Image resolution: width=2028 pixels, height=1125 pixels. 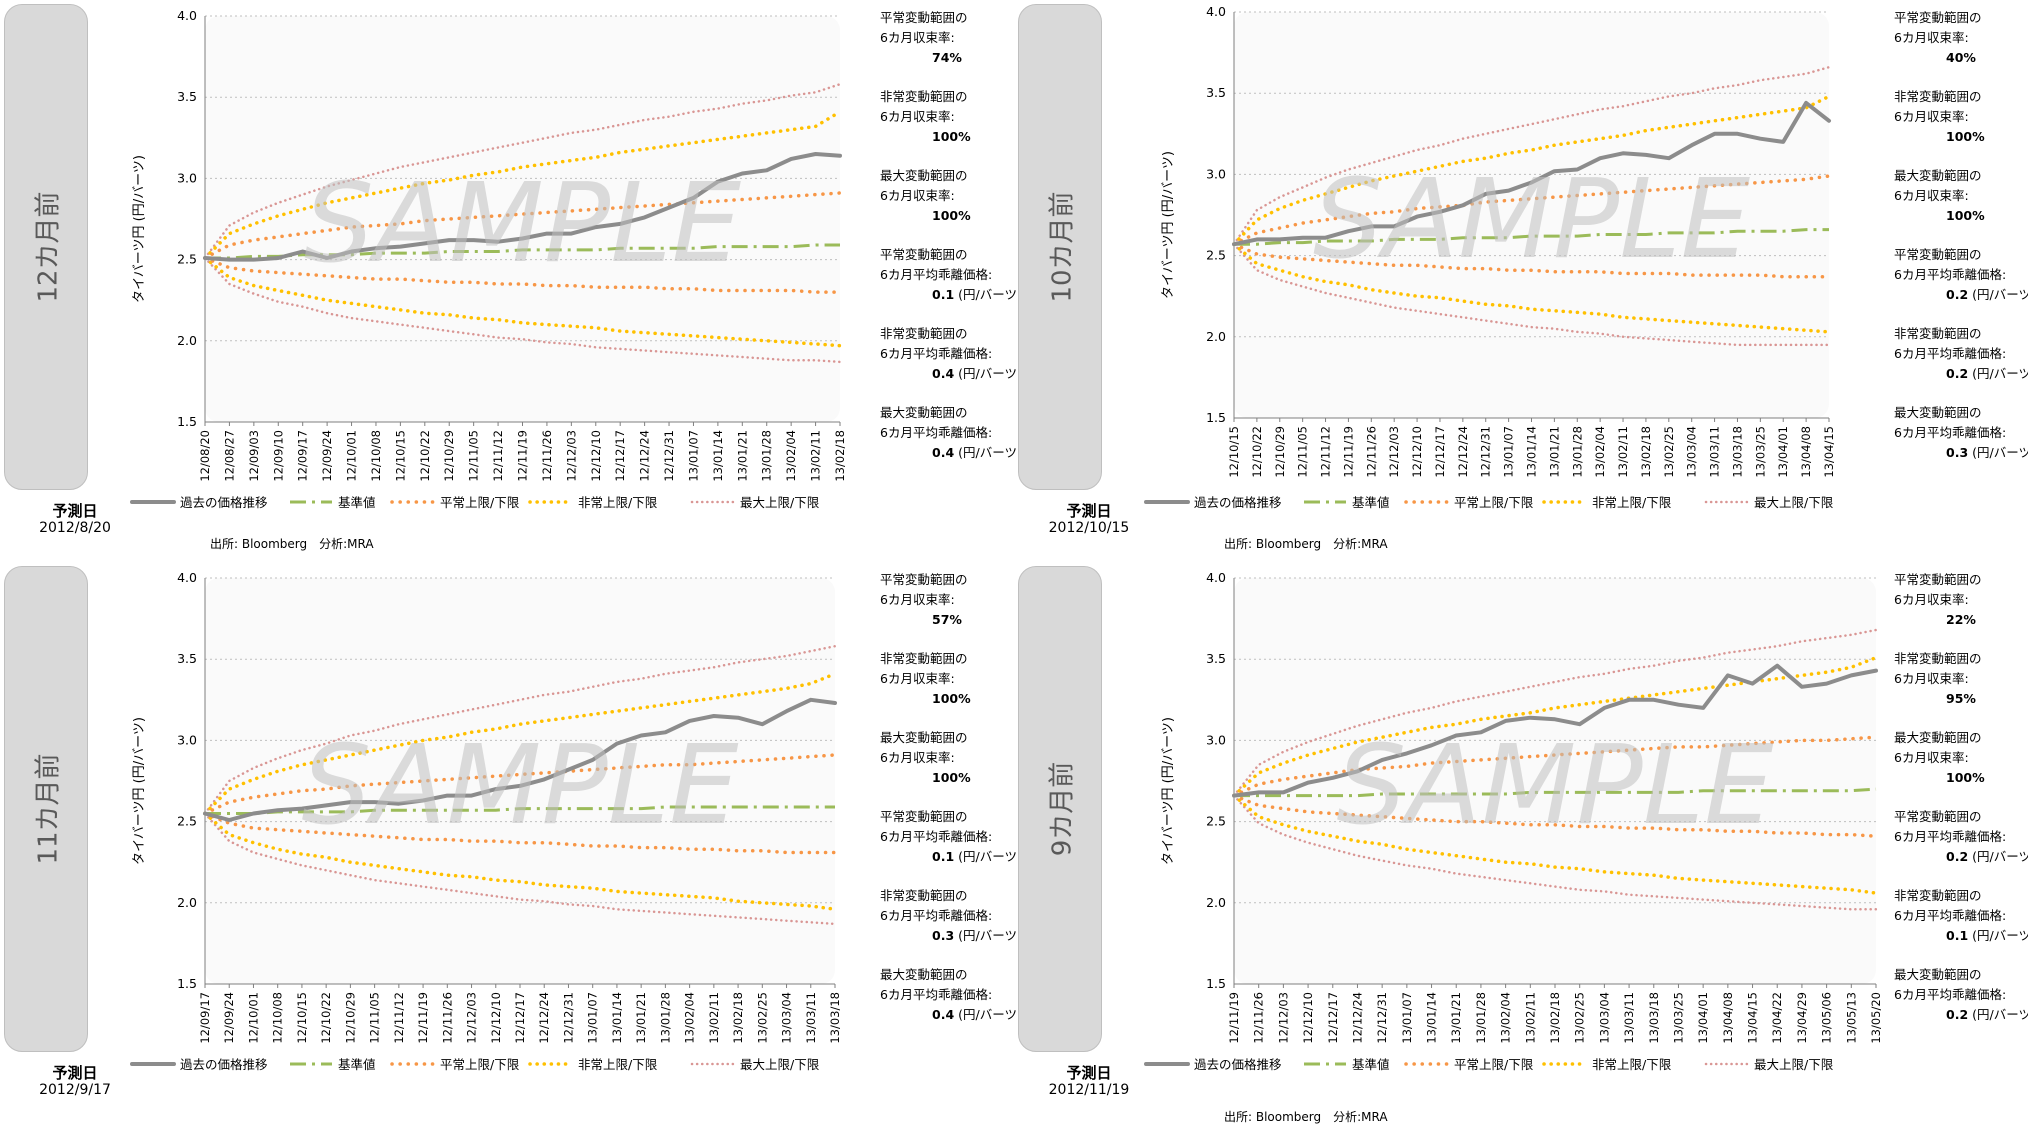 I want to click on legend-label: 過去の価格推移, so click(x=1238, y=1064).